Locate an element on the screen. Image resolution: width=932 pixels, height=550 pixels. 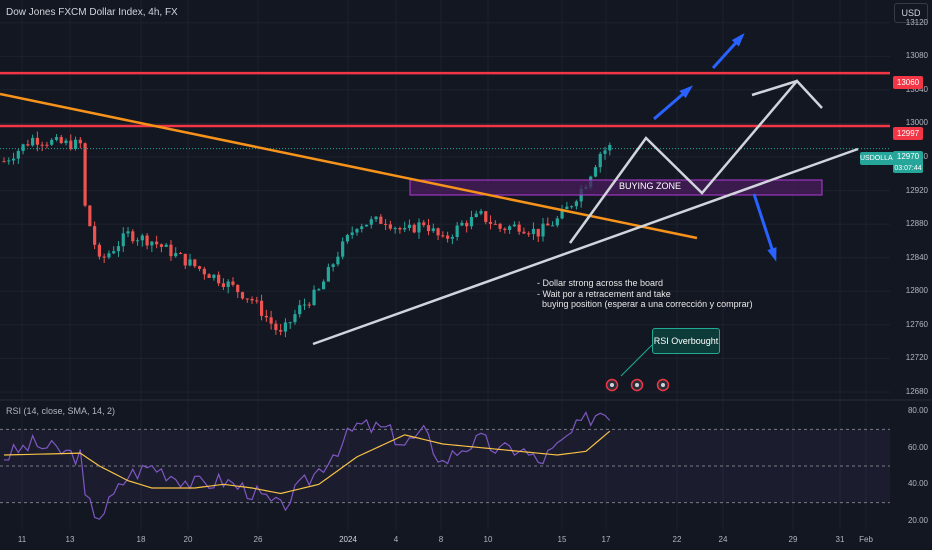
callout-connector is located at coordinates (636, 360).